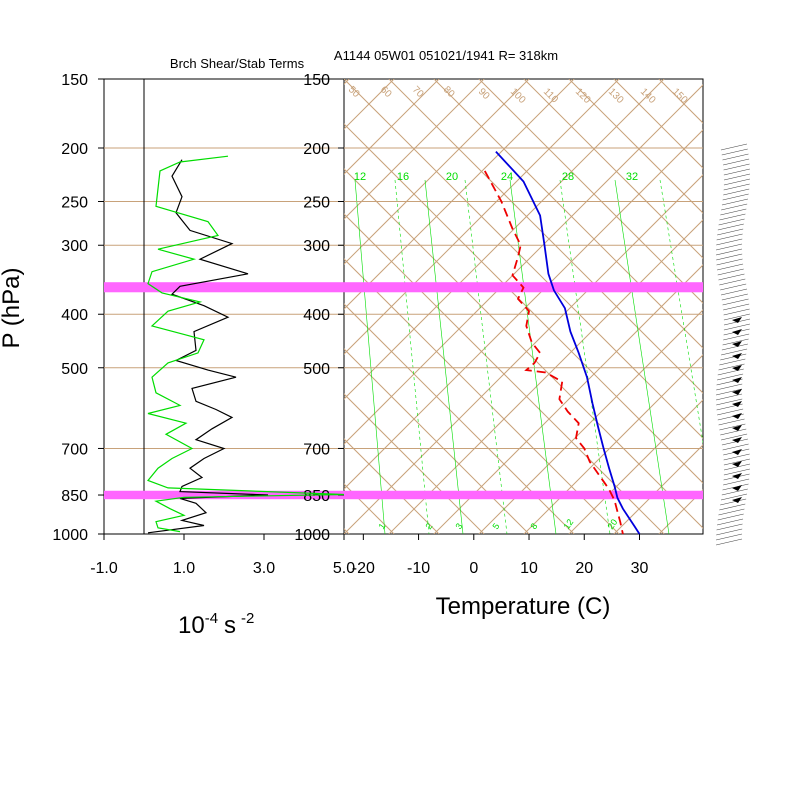 This screenshot has height=800, width=800. What do you see at coordinates (449, 92) in the screenshot?
I see `theta-label: 80` at bounding box center [449, 92].